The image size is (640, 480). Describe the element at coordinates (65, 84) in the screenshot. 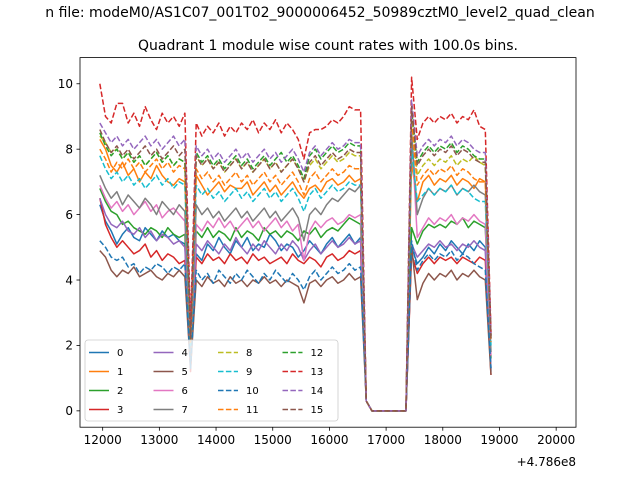

I see `y-tick-label: 10` at that location.